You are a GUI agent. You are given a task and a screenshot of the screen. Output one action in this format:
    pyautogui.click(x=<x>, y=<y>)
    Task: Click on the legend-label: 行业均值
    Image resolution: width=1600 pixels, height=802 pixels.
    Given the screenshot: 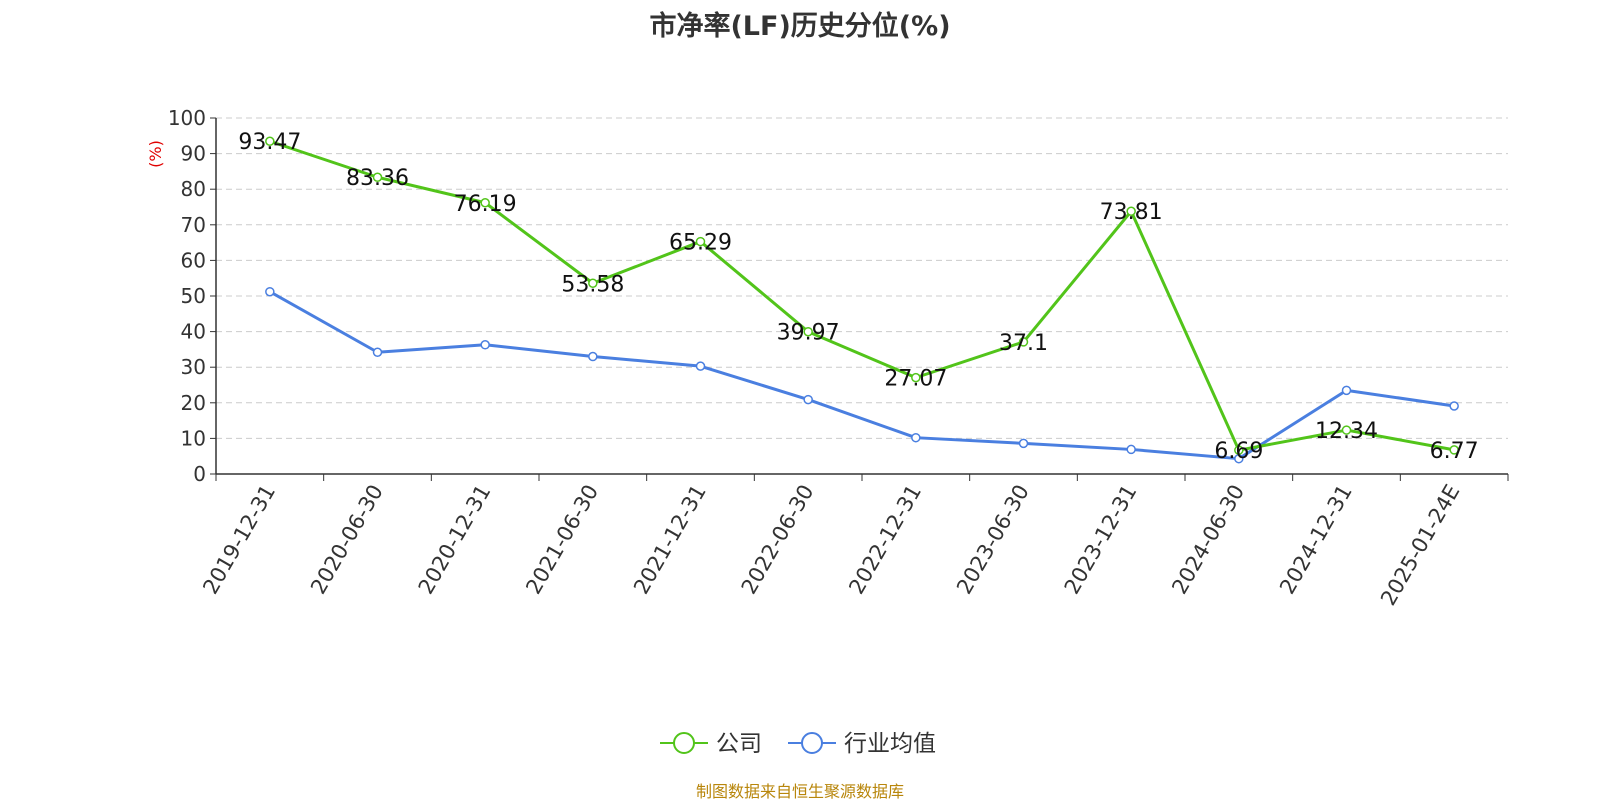 What is the action you would take?
    pyautogui.click(x=890, y=744)
    